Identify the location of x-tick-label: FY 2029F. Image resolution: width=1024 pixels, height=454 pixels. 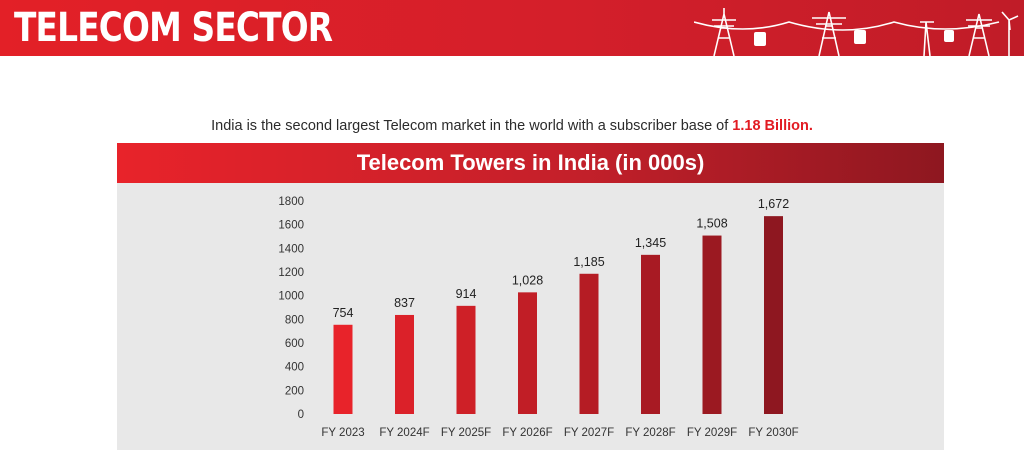
(712, 433).